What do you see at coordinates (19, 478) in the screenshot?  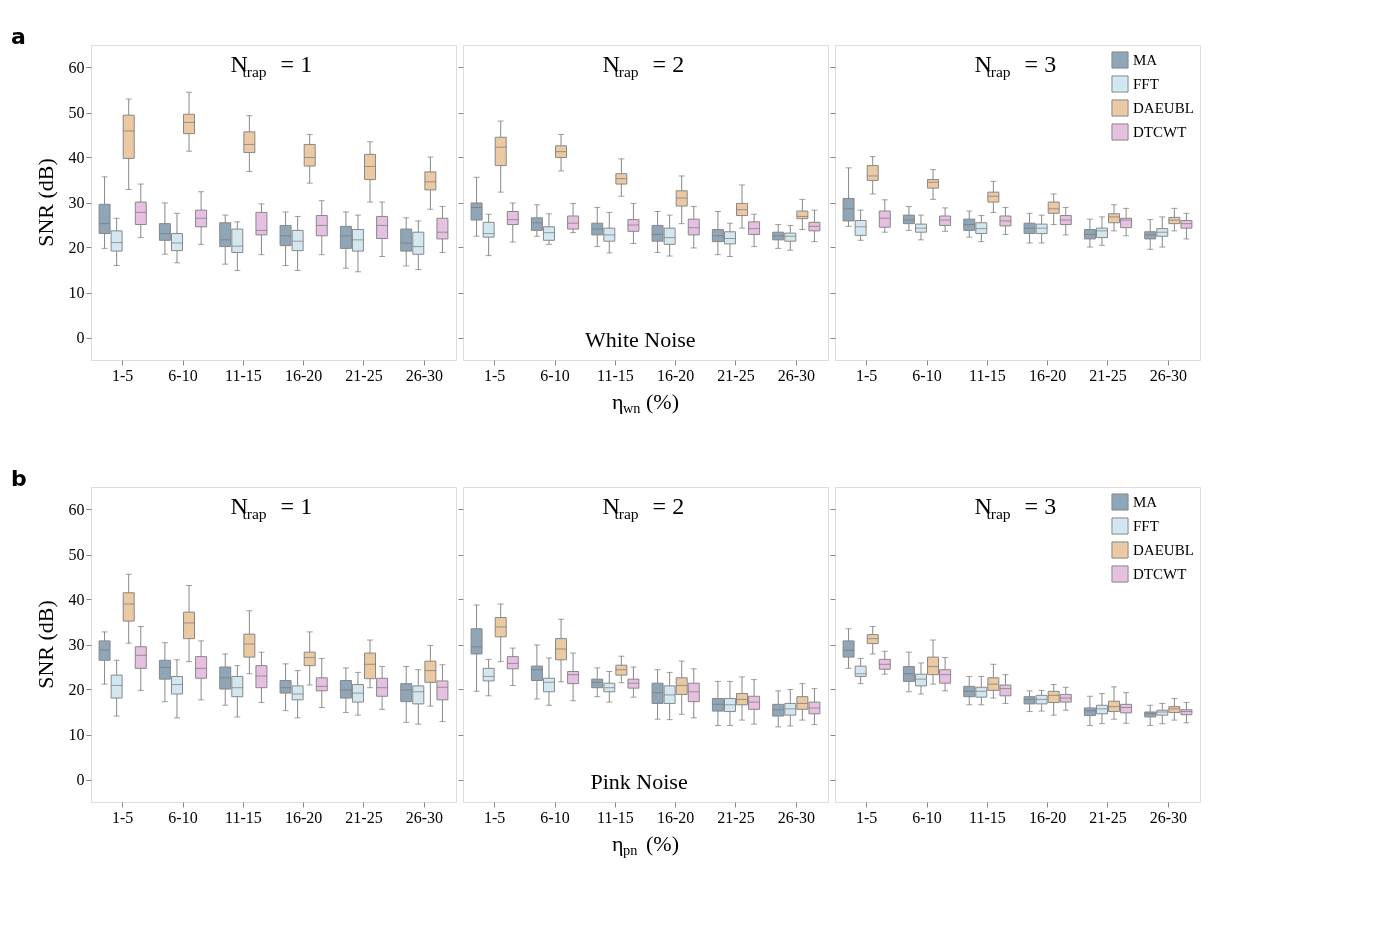 I see `text: b` at bounding box center [19, 478].